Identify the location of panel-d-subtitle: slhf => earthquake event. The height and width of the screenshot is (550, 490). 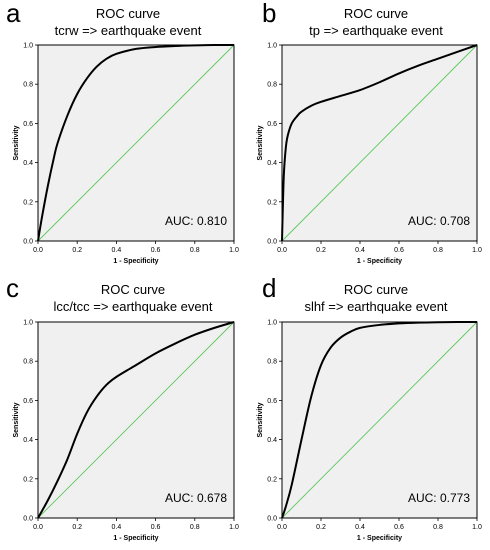
(375, 306).